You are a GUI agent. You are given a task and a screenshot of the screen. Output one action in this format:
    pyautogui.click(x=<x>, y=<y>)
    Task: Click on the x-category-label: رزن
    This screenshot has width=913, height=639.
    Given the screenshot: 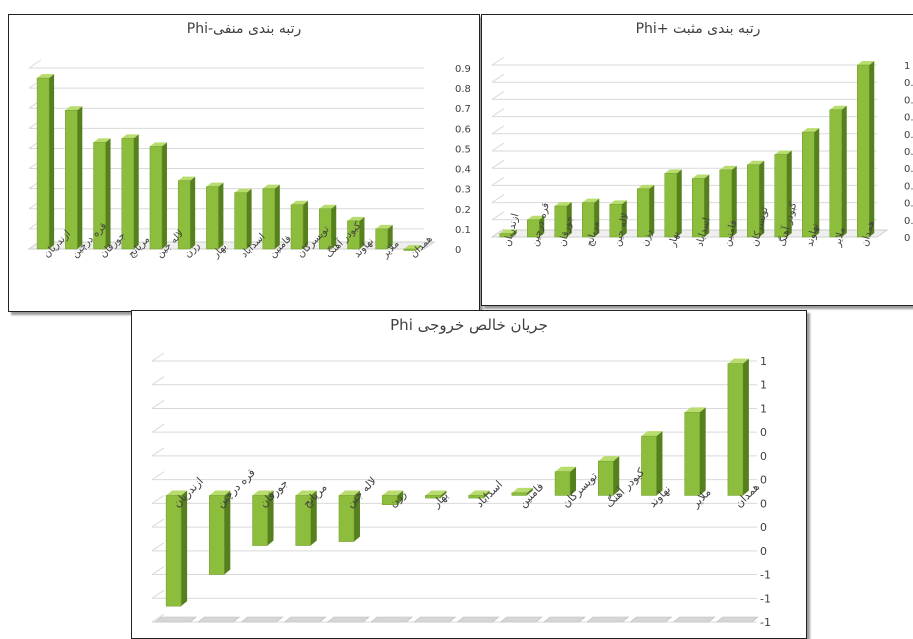 What is the action you would take?
    pyautogui.click(x=647, y=237)
    